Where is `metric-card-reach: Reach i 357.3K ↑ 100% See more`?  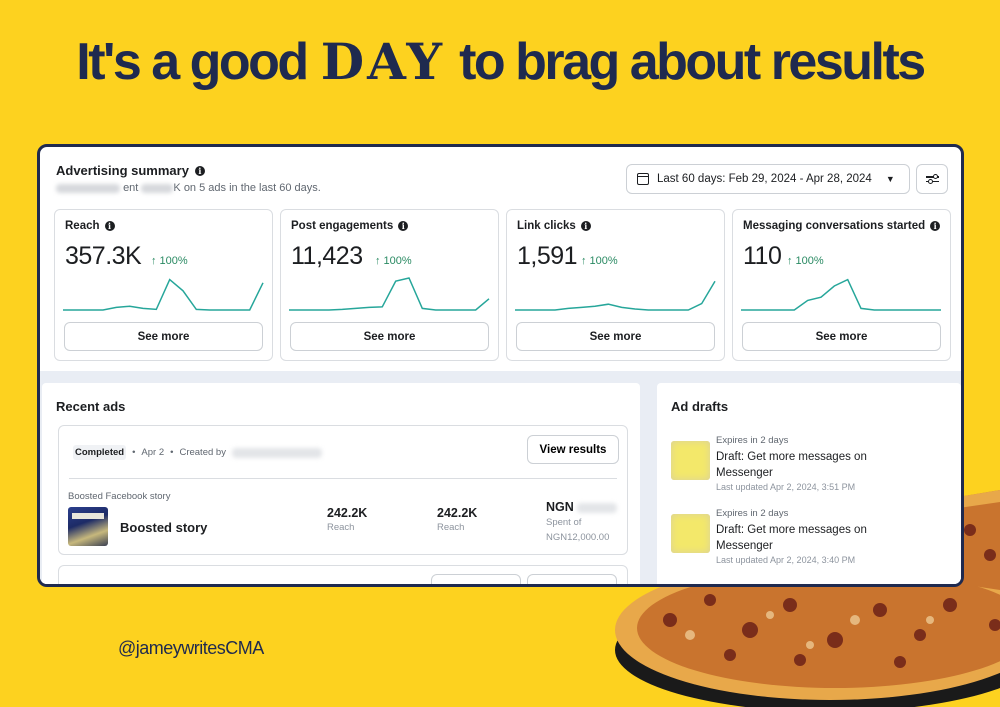
metric-card-reach: Reach i 357.3K ↑ 100% See more is located at coordinates (163, 285).